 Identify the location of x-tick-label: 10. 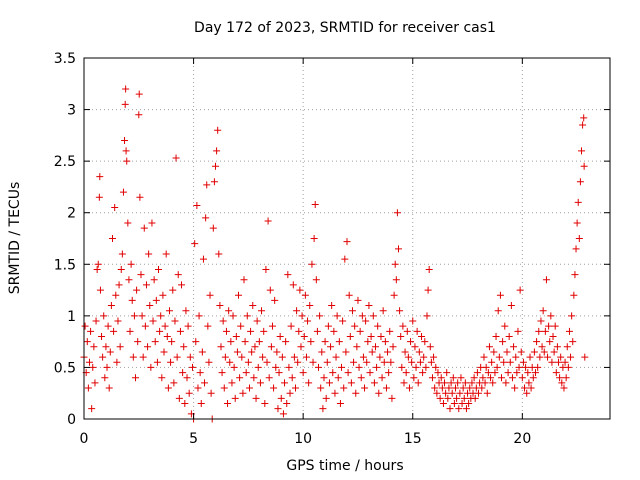
(303, 439).